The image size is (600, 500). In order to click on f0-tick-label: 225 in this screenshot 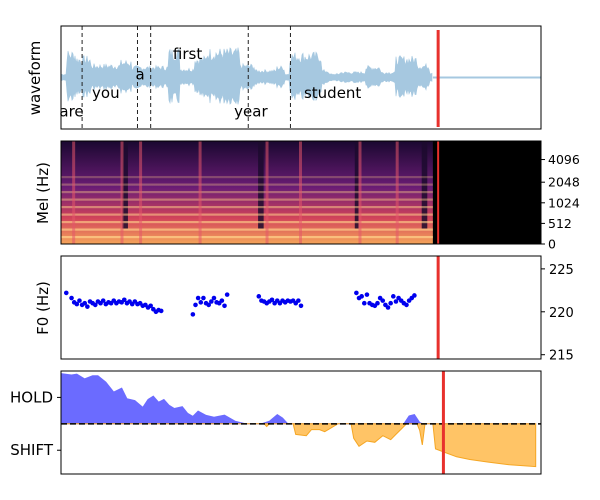, I will do `click(561, 270)`.